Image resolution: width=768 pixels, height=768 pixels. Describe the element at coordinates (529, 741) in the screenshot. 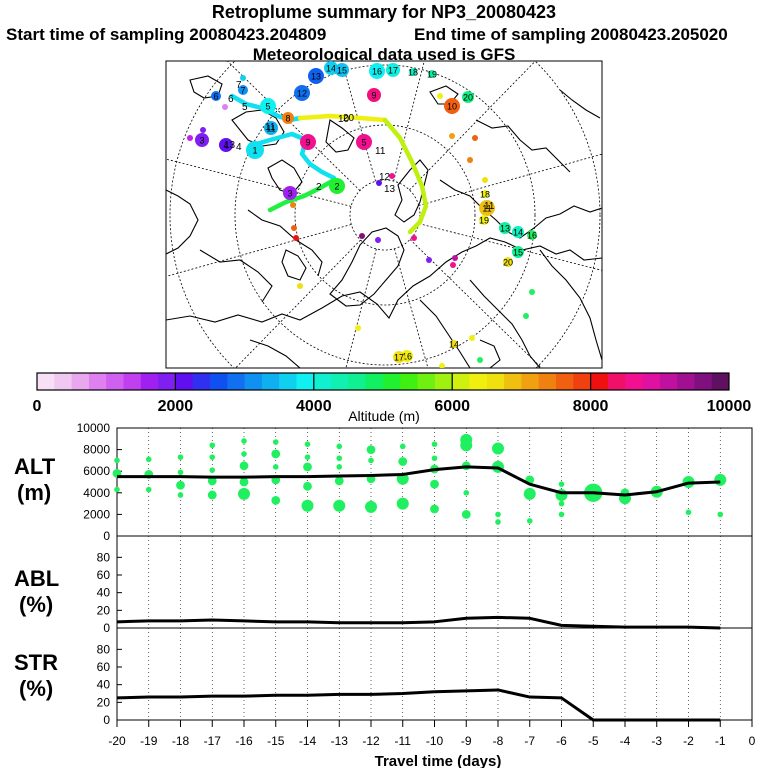

I see `x-tick-label: -7` at that location.